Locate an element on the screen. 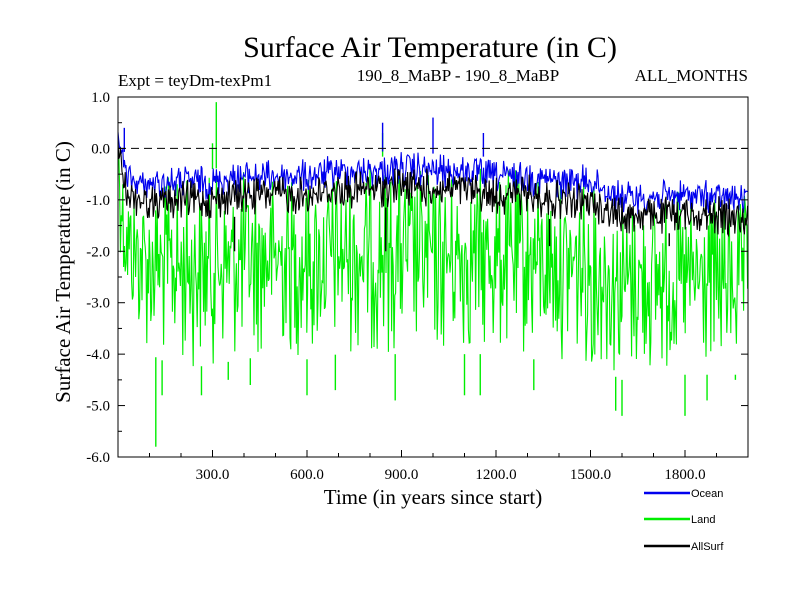 The width and height of the screenshot is (800, 600). x-axis: 300.0 600.0 900.0 1200.0 1500.0 1800.0 is located at coordinates (433, 466).